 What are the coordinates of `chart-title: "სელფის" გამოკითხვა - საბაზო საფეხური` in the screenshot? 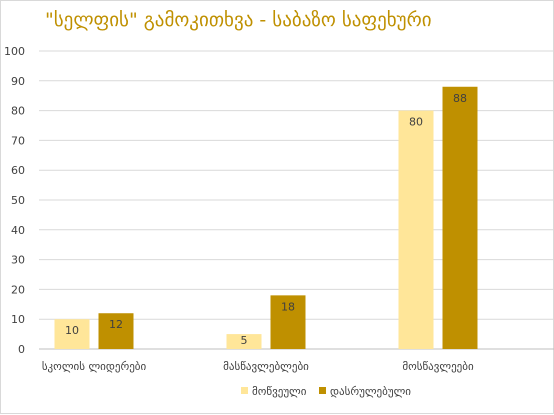 It's located at (238, 20).